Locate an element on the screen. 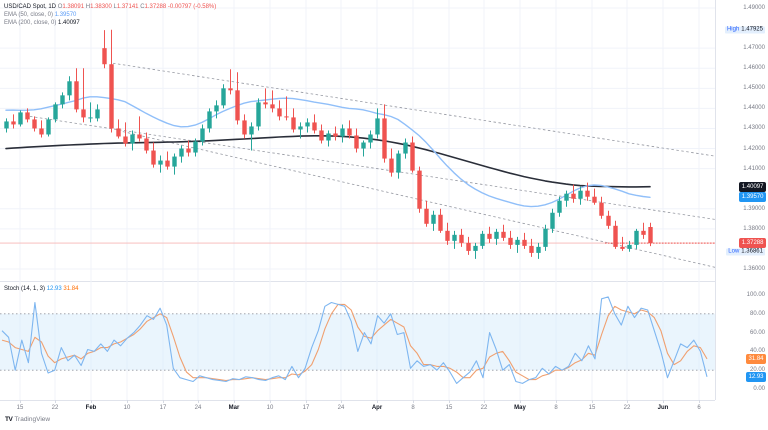  tradingview-watermark: TV TradingView is located at coordinates (27, 419).